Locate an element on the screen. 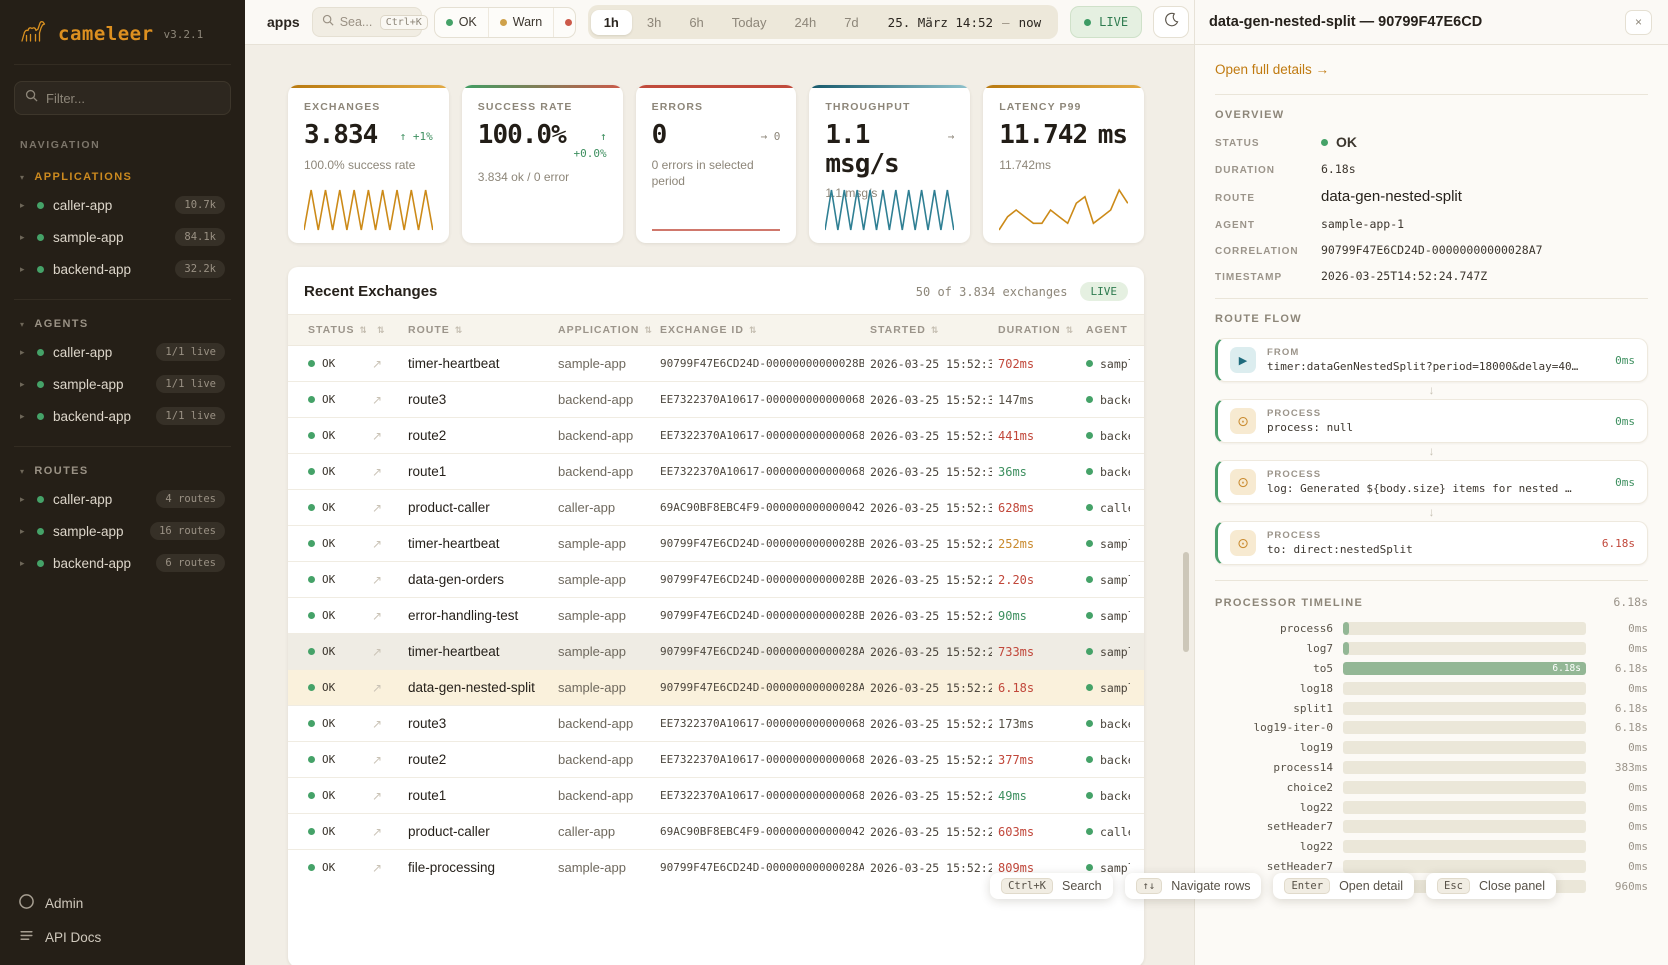  sidebar-item-backend-app: ▸ backend-app 32.2k is located at coordinates (122, 269).